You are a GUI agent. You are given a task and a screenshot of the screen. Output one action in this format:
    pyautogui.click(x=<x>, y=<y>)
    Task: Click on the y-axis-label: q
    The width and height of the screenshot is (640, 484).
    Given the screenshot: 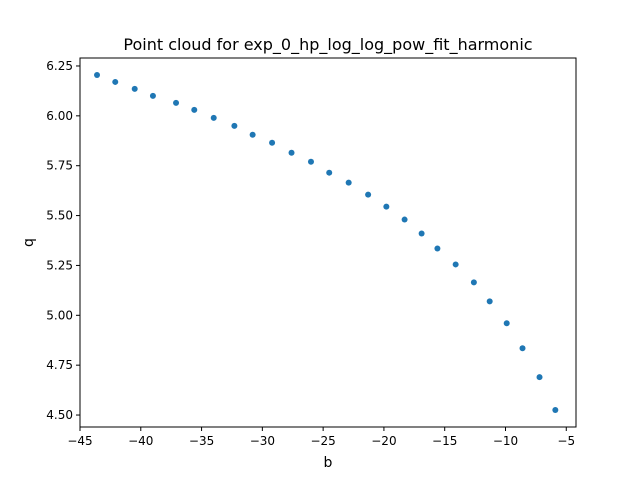 What is the action you would take?
    pyautogui.click(x=29, y=242)
    